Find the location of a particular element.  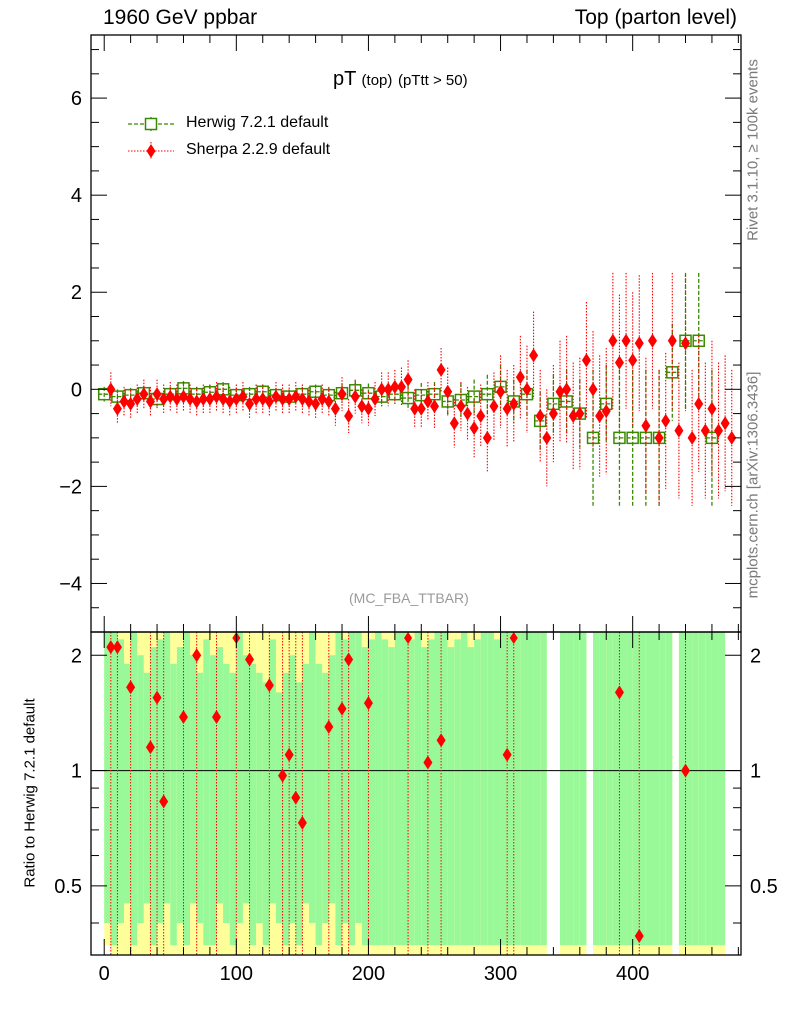

legend-herwig-marker is located at coordinates (151, 124).